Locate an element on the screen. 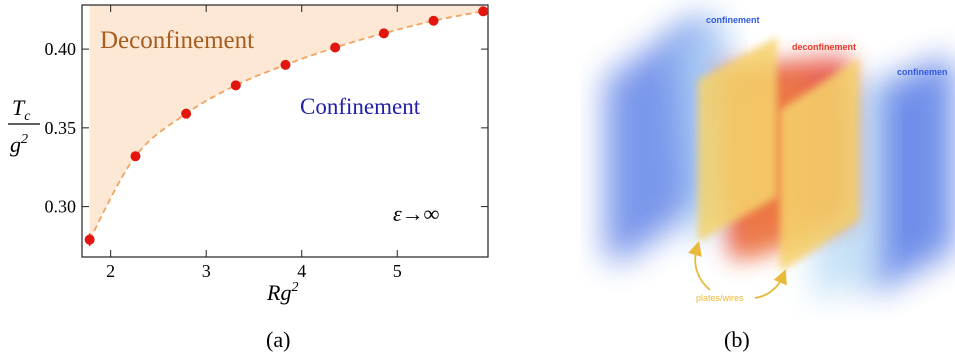  x-tick-label: 2 is located at coordinates (110, 271).